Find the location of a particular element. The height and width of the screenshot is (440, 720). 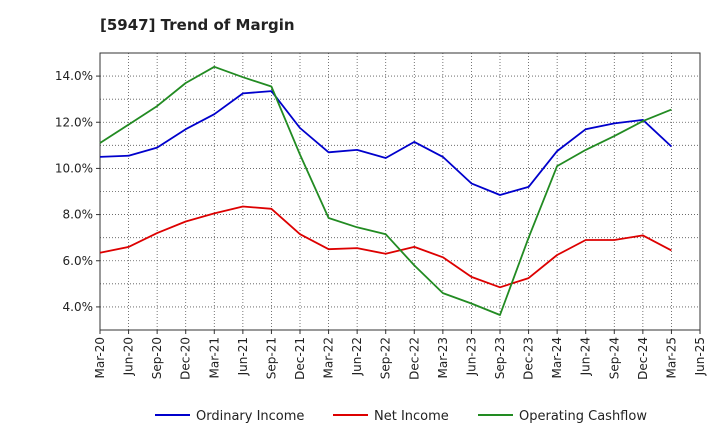

y-tick-label: 8.0% is located at coordinates (78, 215).